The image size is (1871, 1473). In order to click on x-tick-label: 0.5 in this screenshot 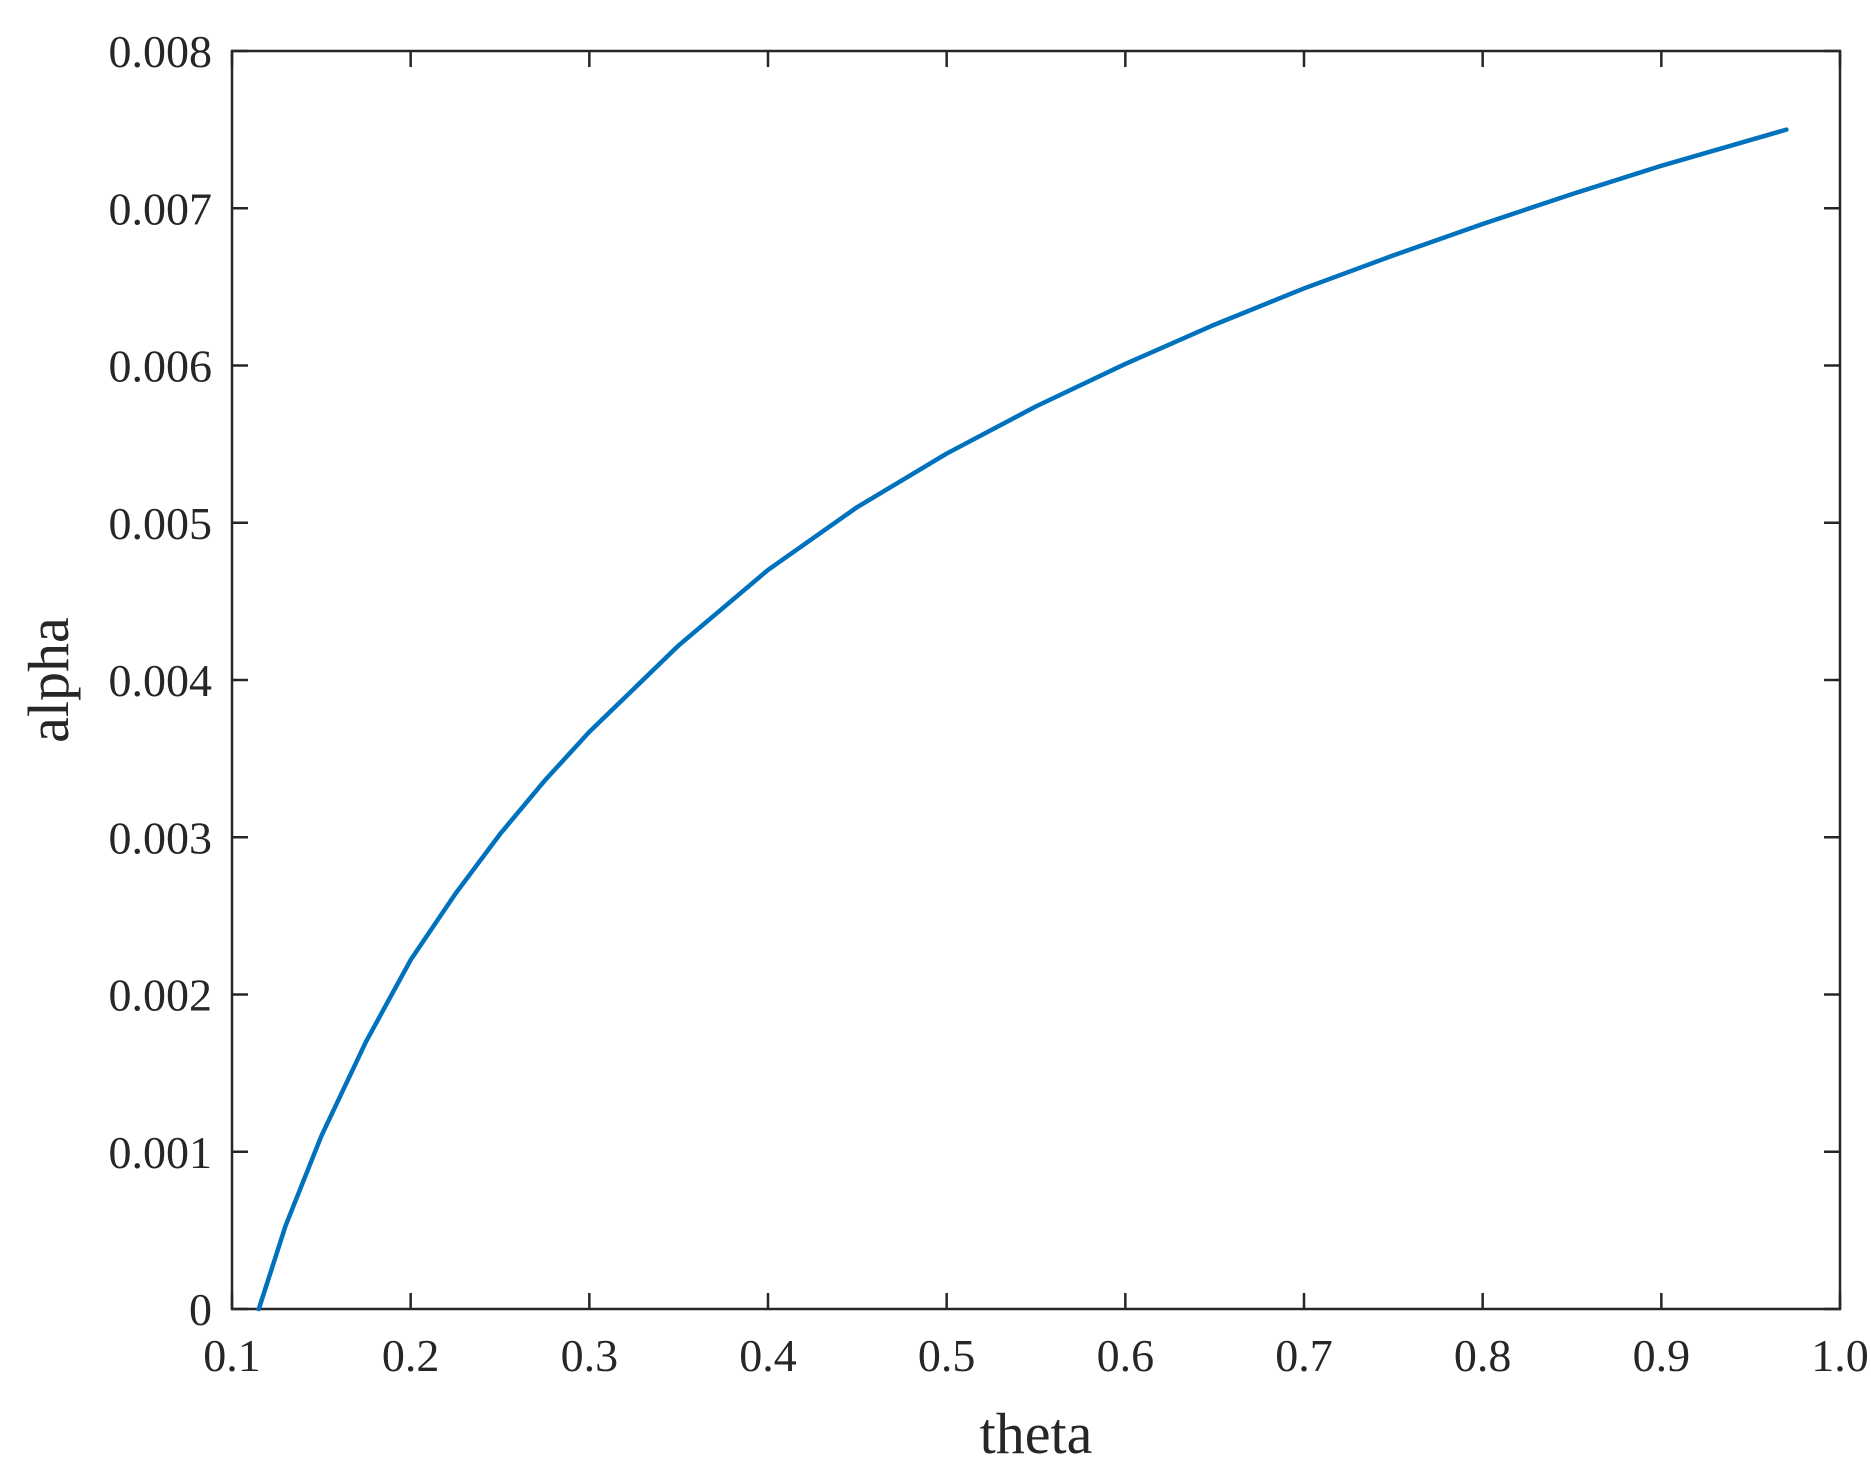, I will do `click(947, 1355)`.